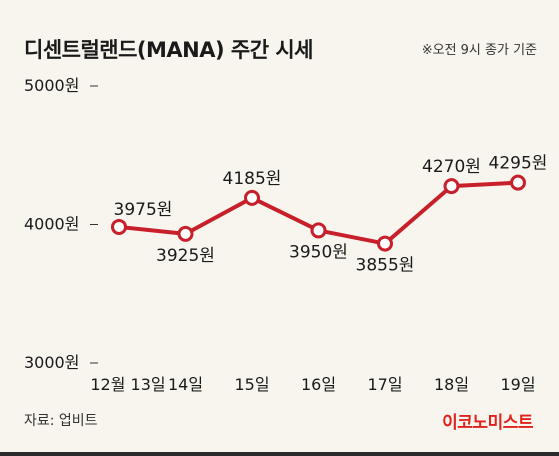  I want to click on data-label: 3855원, so click(385, 266).